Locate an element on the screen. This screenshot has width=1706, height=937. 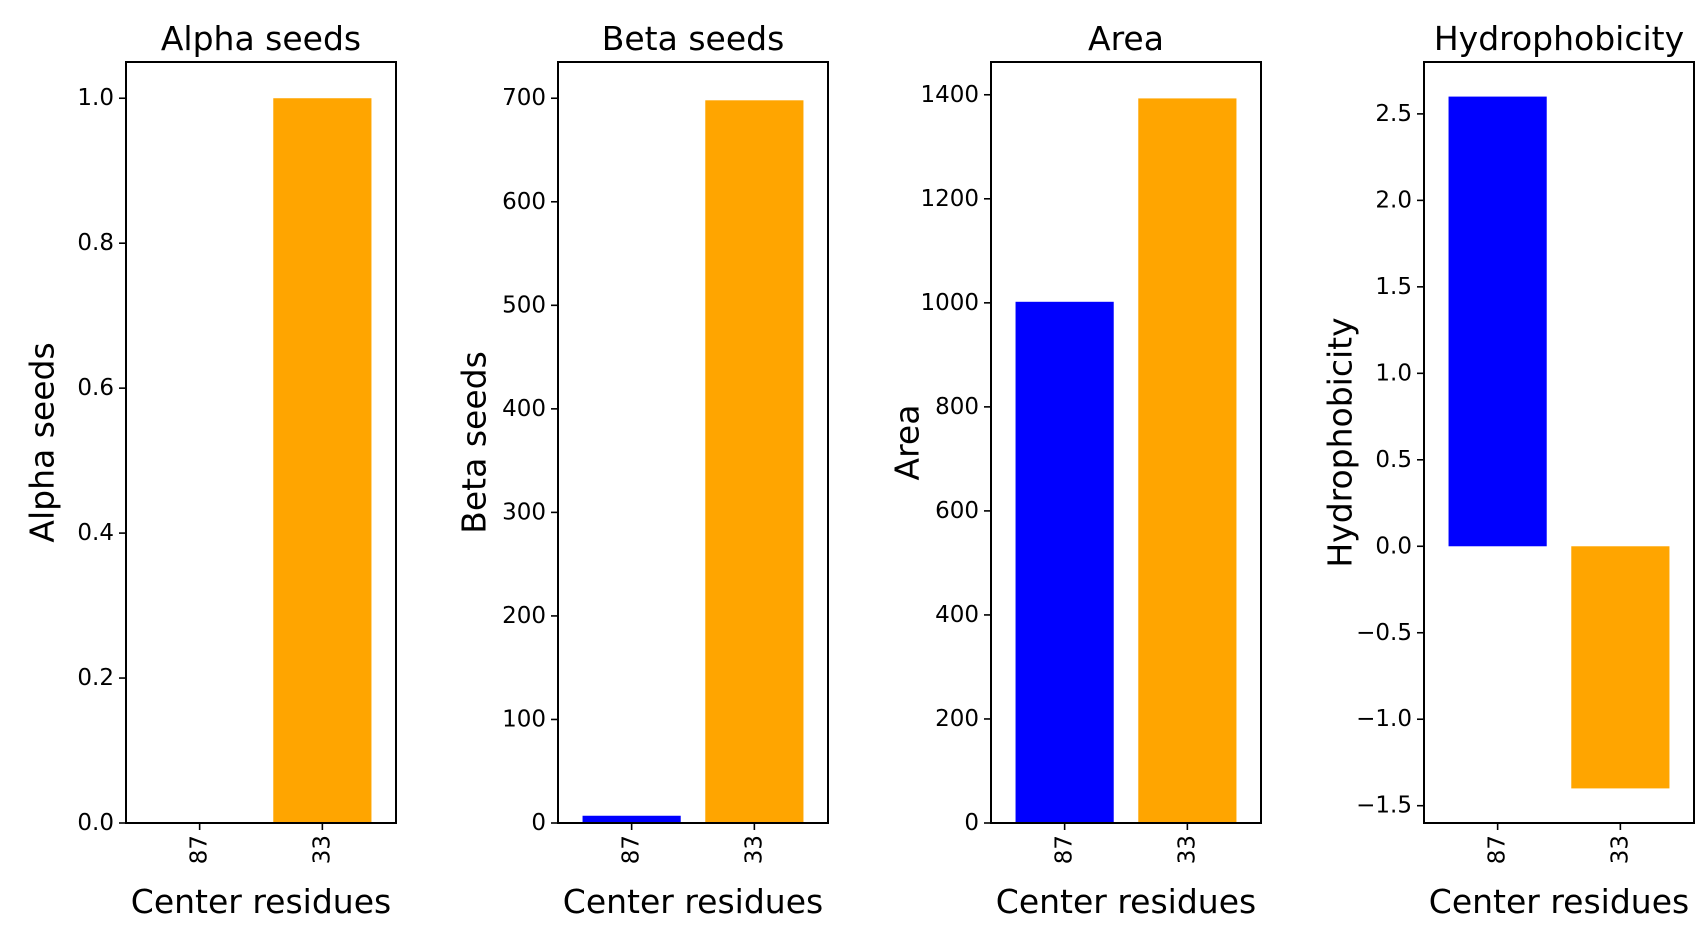
y-tick-label: 2.0 is located at coordinates (1393, 200).